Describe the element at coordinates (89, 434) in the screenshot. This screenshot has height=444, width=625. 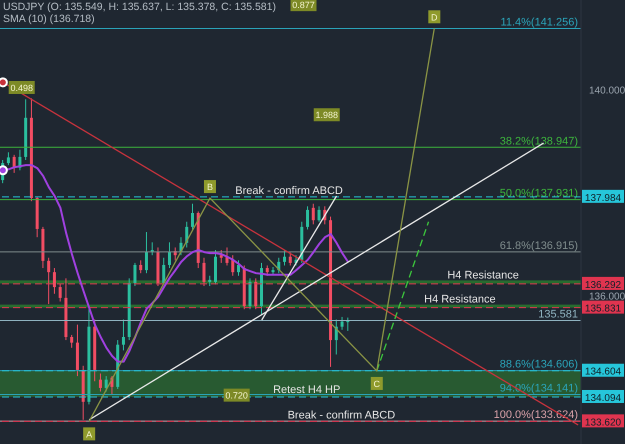
I see `data-label: A` at that location.